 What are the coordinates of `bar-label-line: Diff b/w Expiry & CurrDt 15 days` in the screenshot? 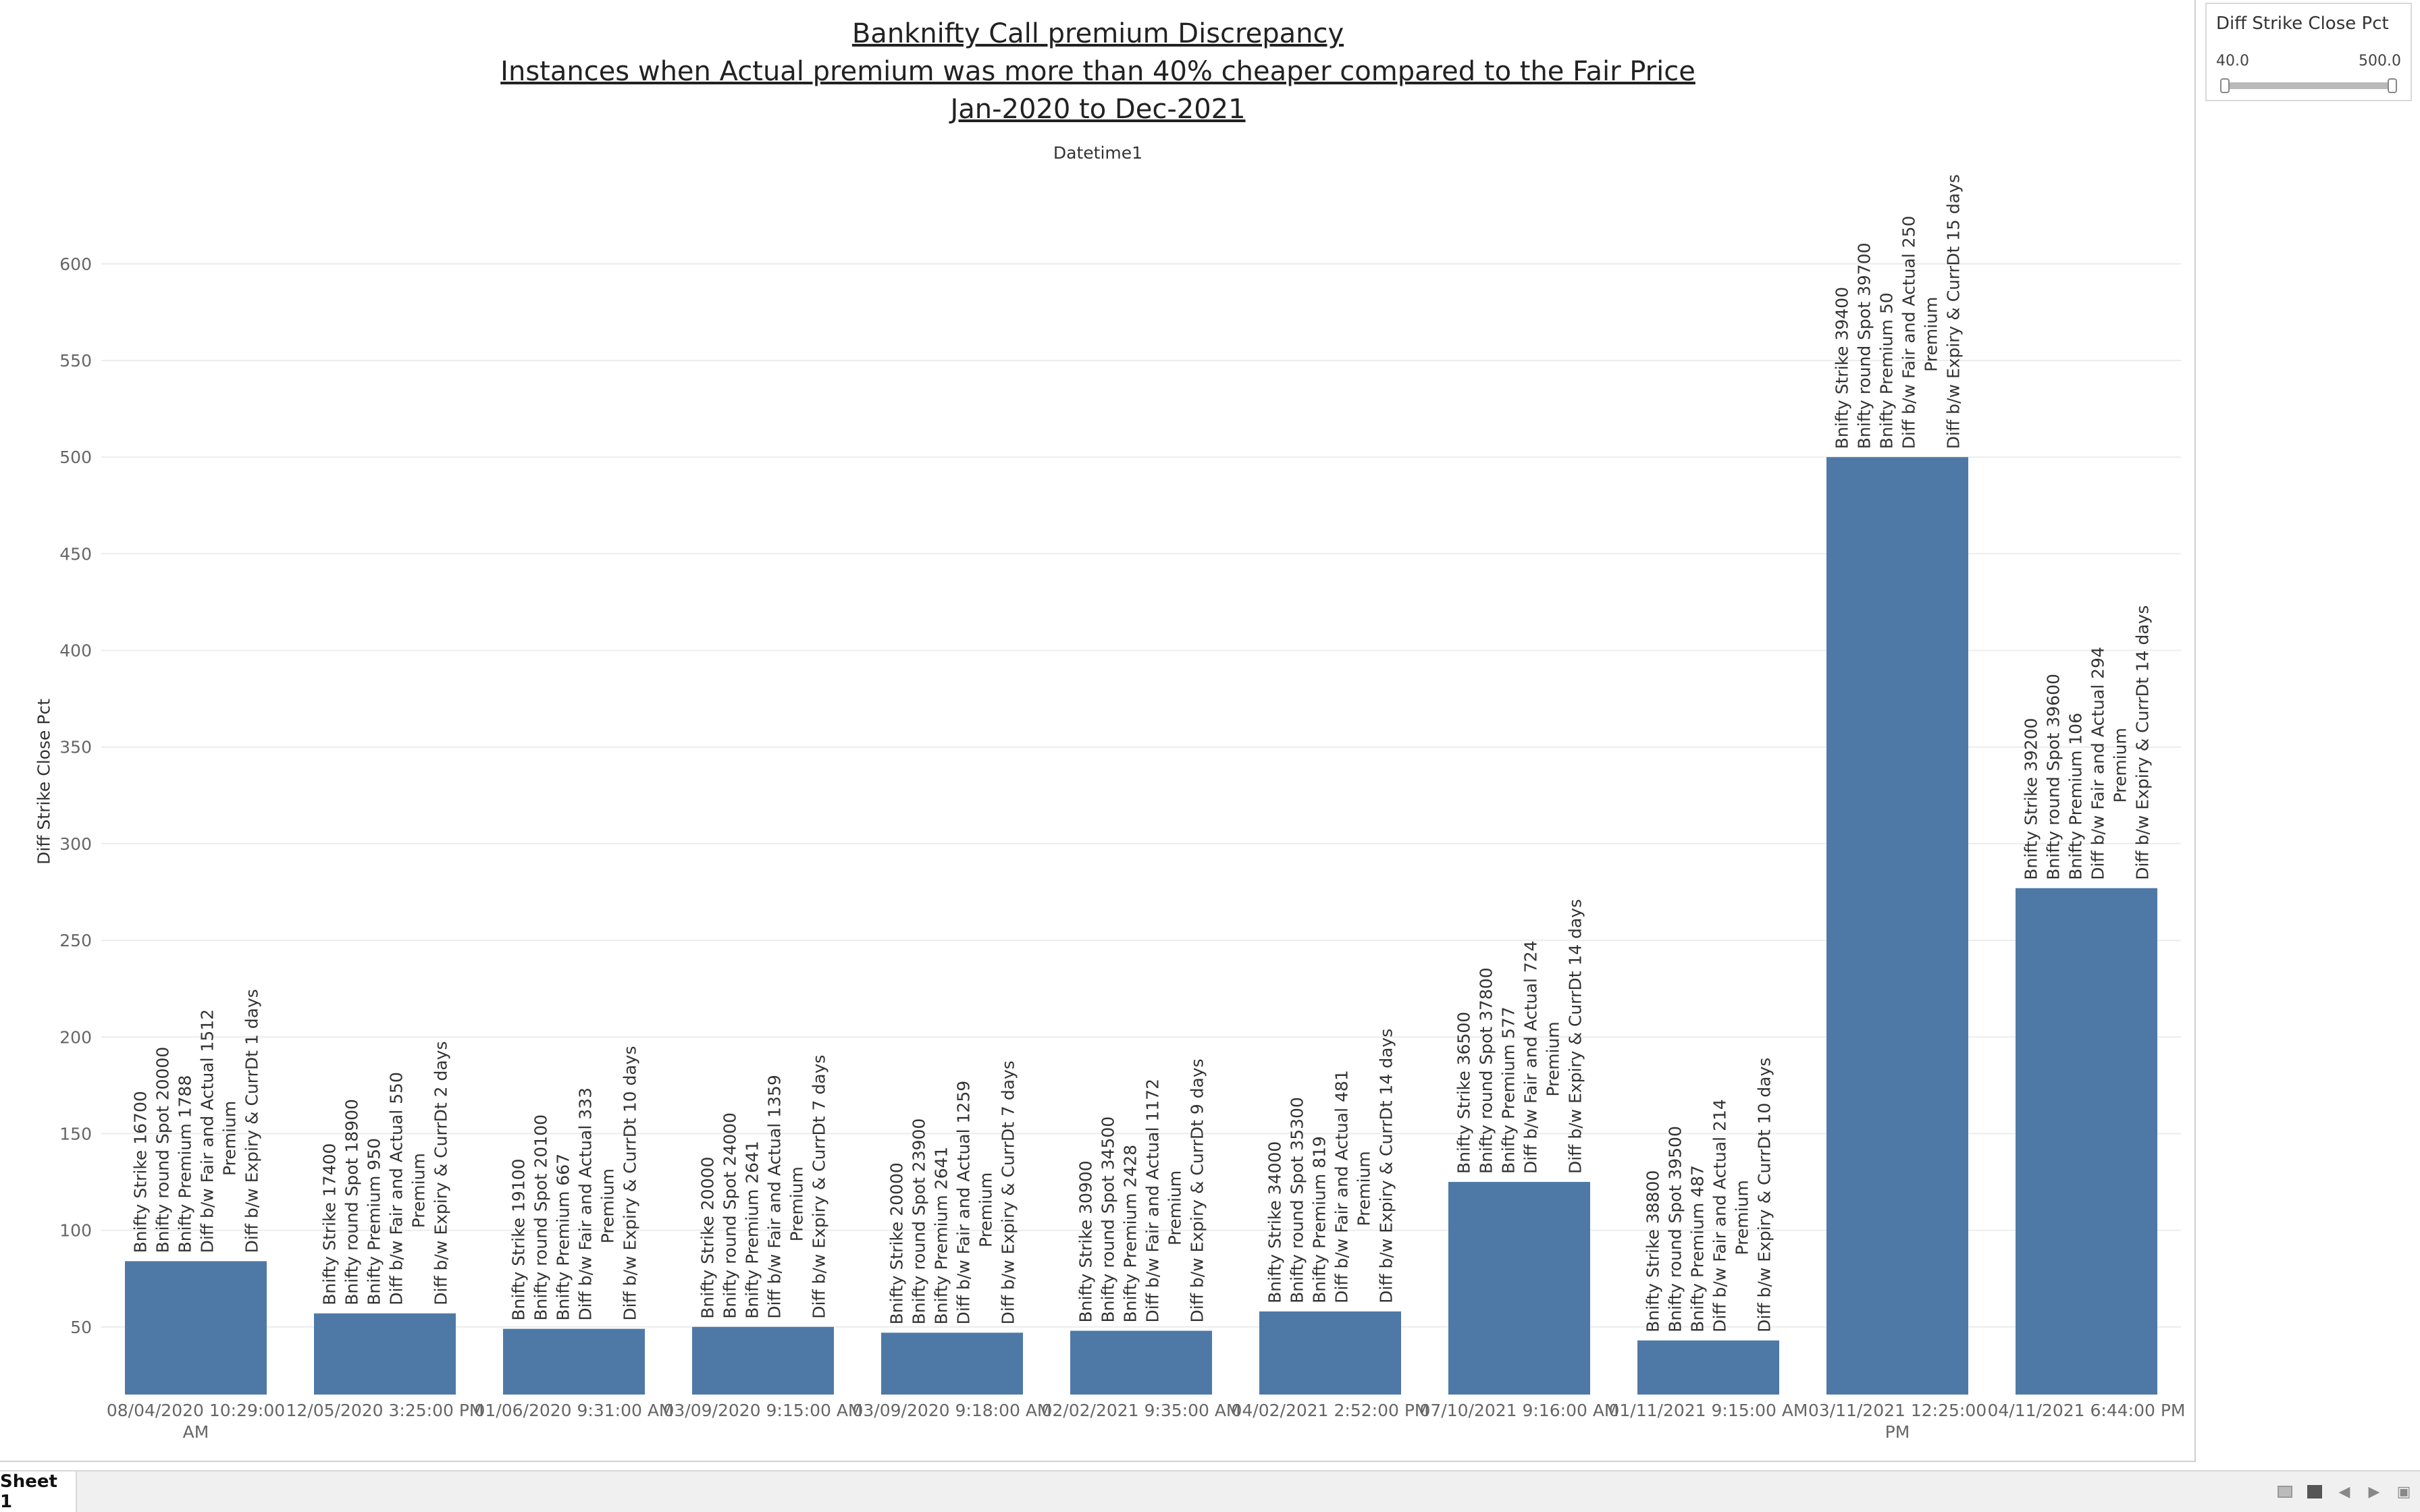 It's located at (1954, 311).